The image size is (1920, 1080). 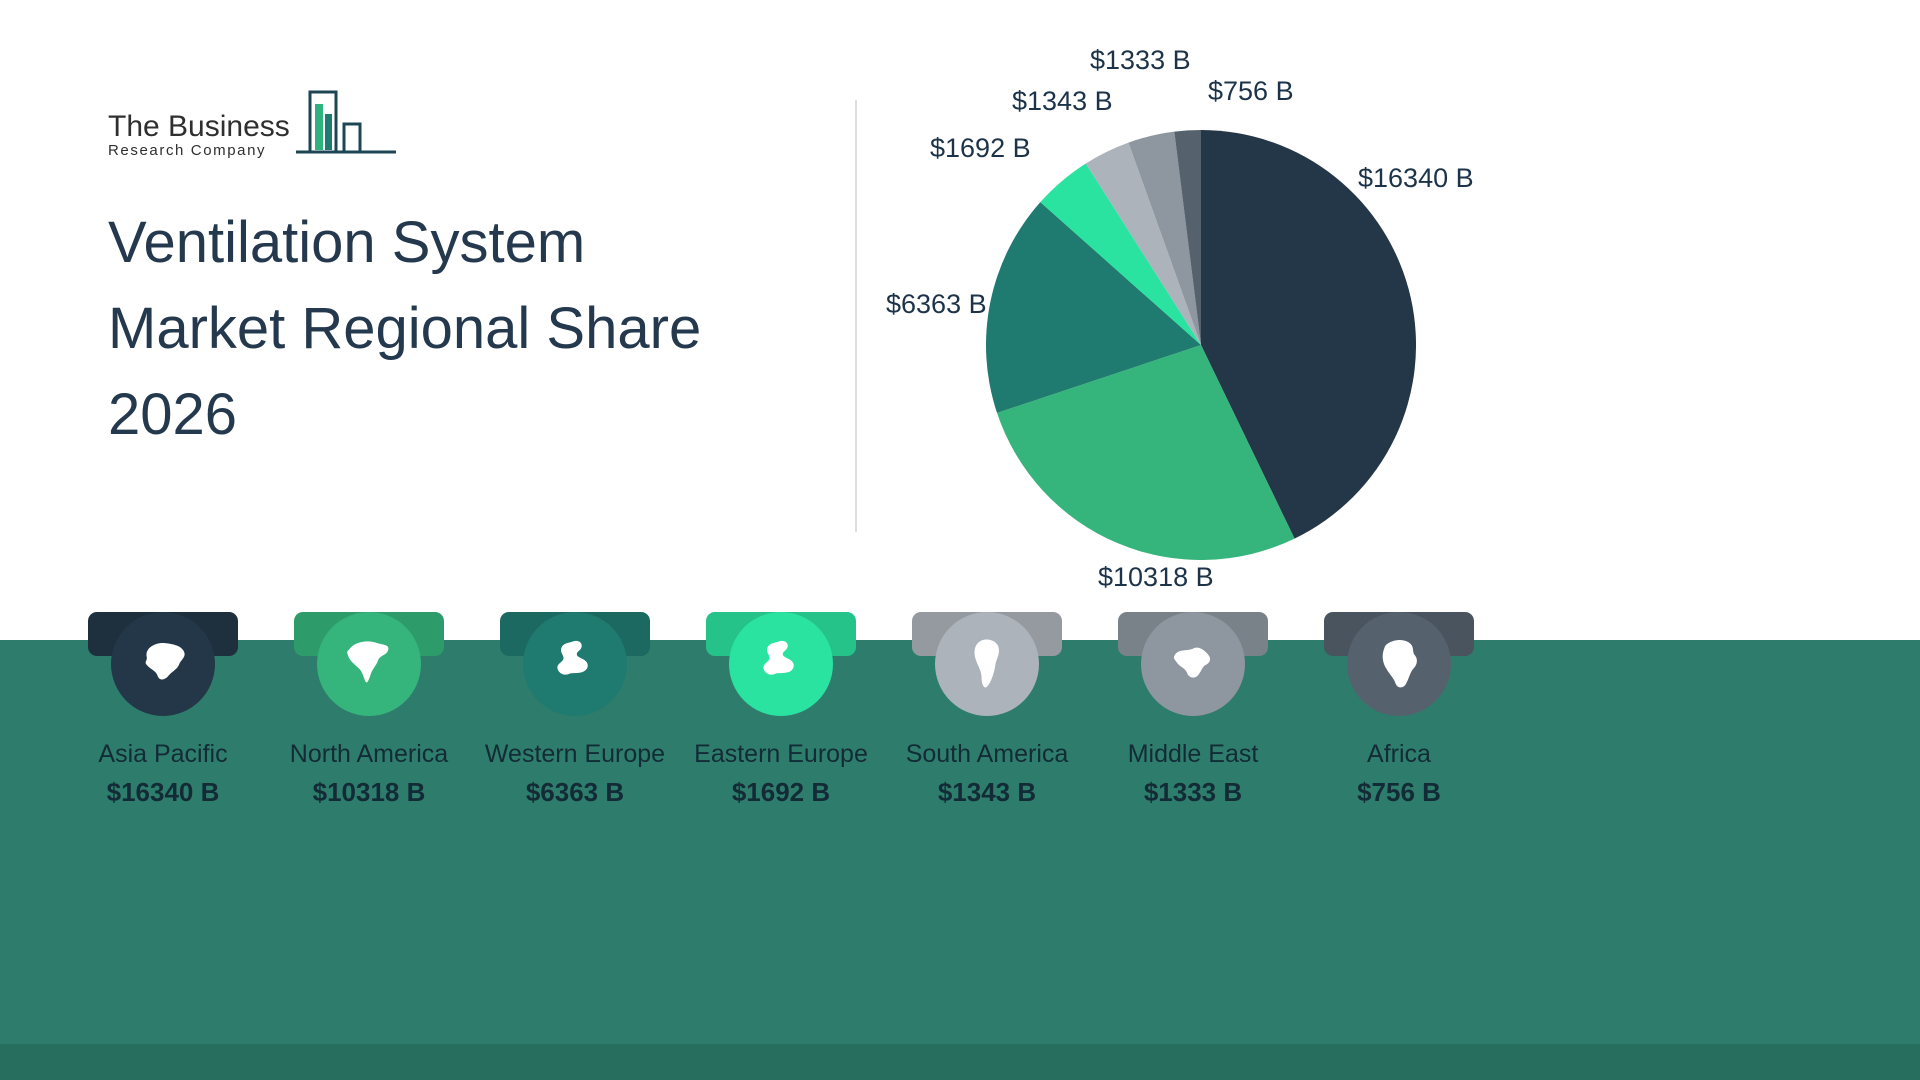 What do you see at coordinates (960, 1062) in the screenshot?
I see `bottom-band-strip` at bounding box center [960, 1062].